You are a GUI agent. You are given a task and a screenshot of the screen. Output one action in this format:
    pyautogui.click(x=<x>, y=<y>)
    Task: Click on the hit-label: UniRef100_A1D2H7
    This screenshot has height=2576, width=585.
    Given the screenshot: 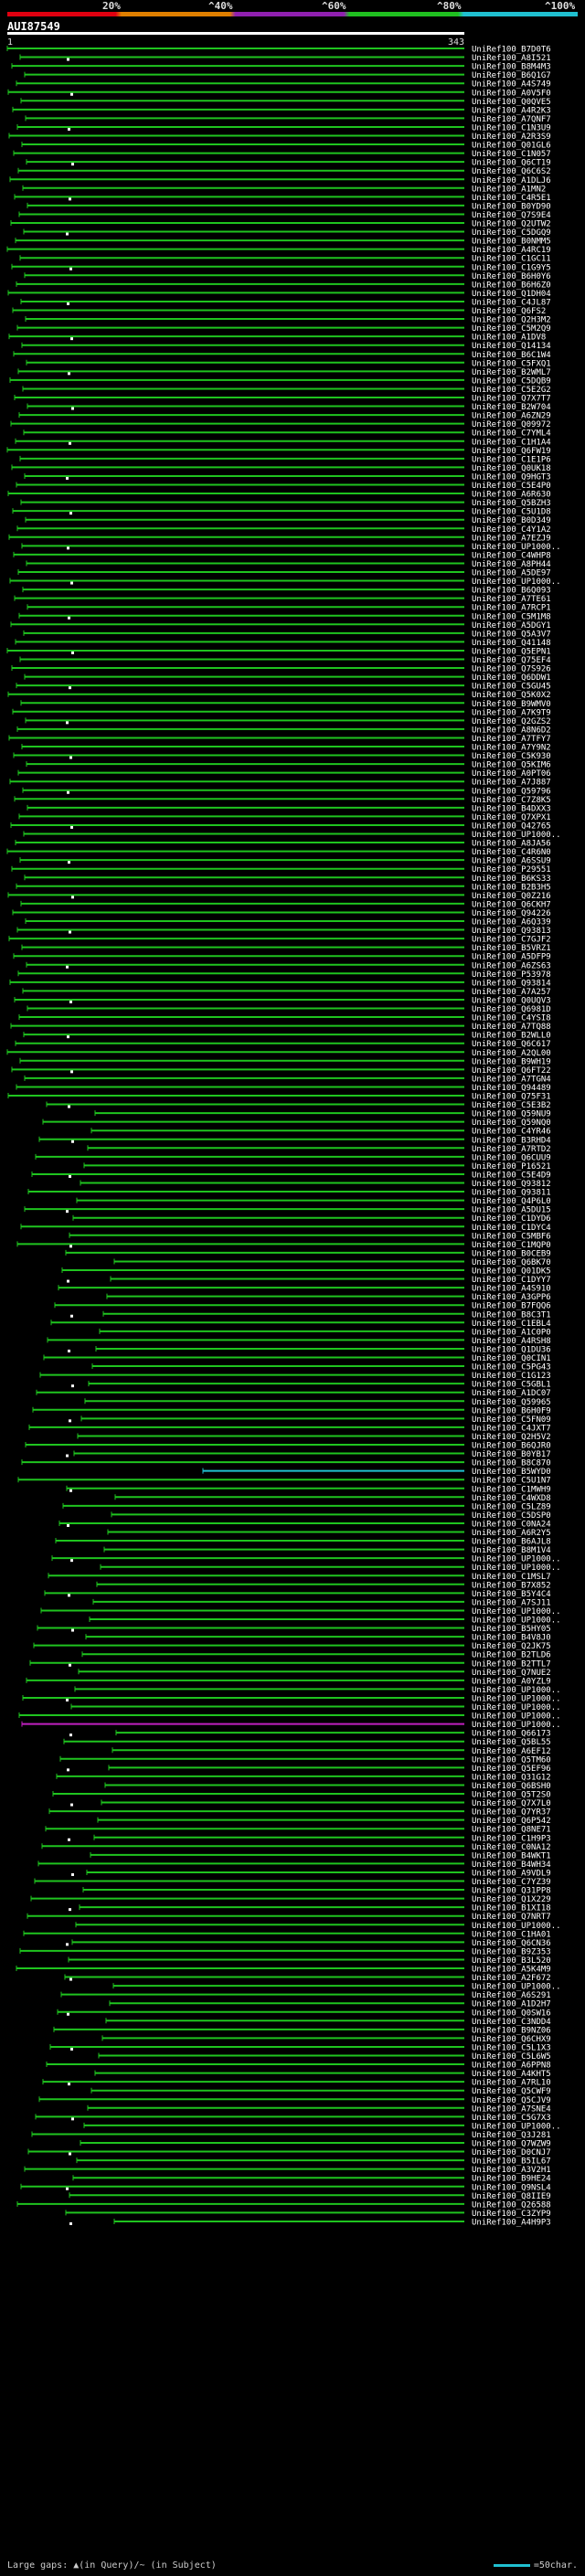 What is the action you would take?
    pyautogui.click(x=512, y=2004)
    